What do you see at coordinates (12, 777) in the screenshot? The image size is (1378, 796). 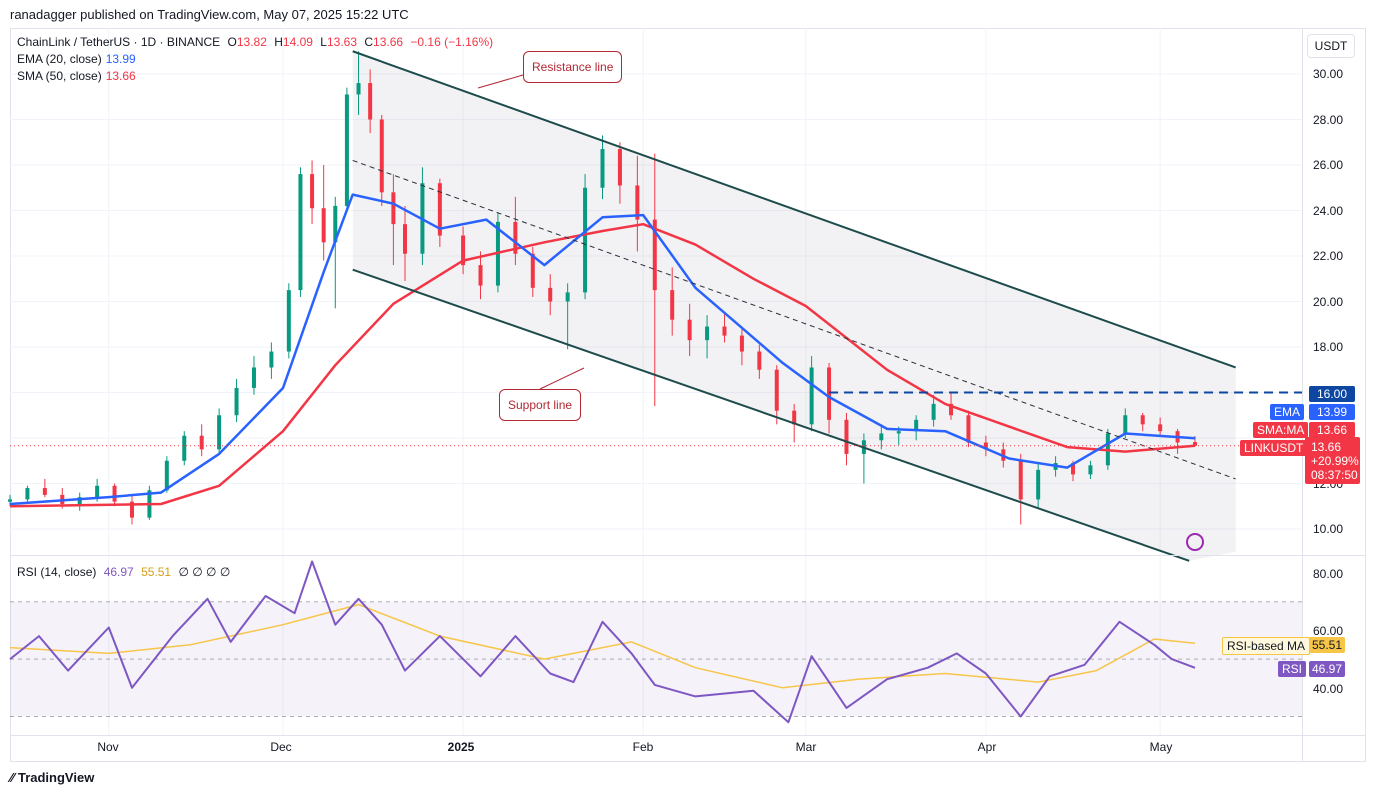 I see `tradingview-logo-icon: ⁄⁄` at bounding box center [12, 777].